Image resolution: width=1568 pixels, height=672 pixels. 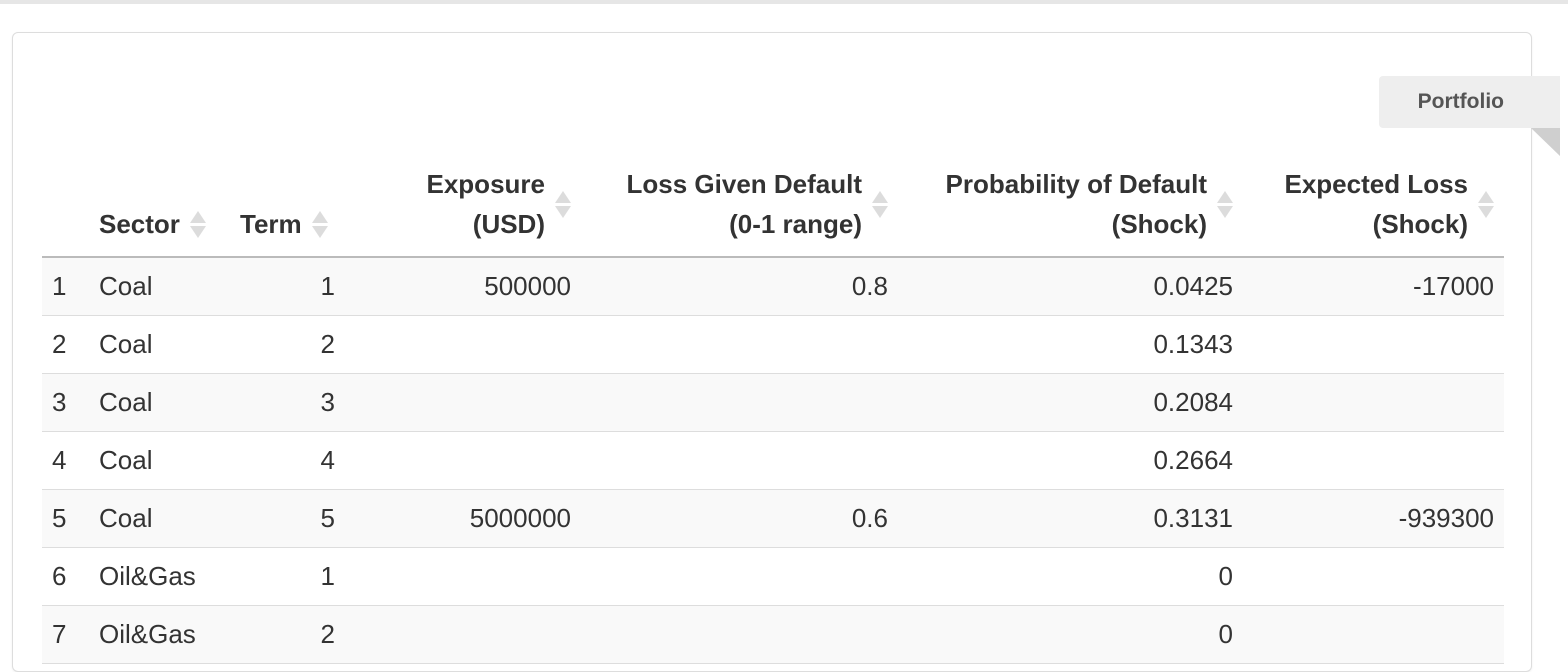 I want to click on column-header-label: Term, so click(x=271, y=224).